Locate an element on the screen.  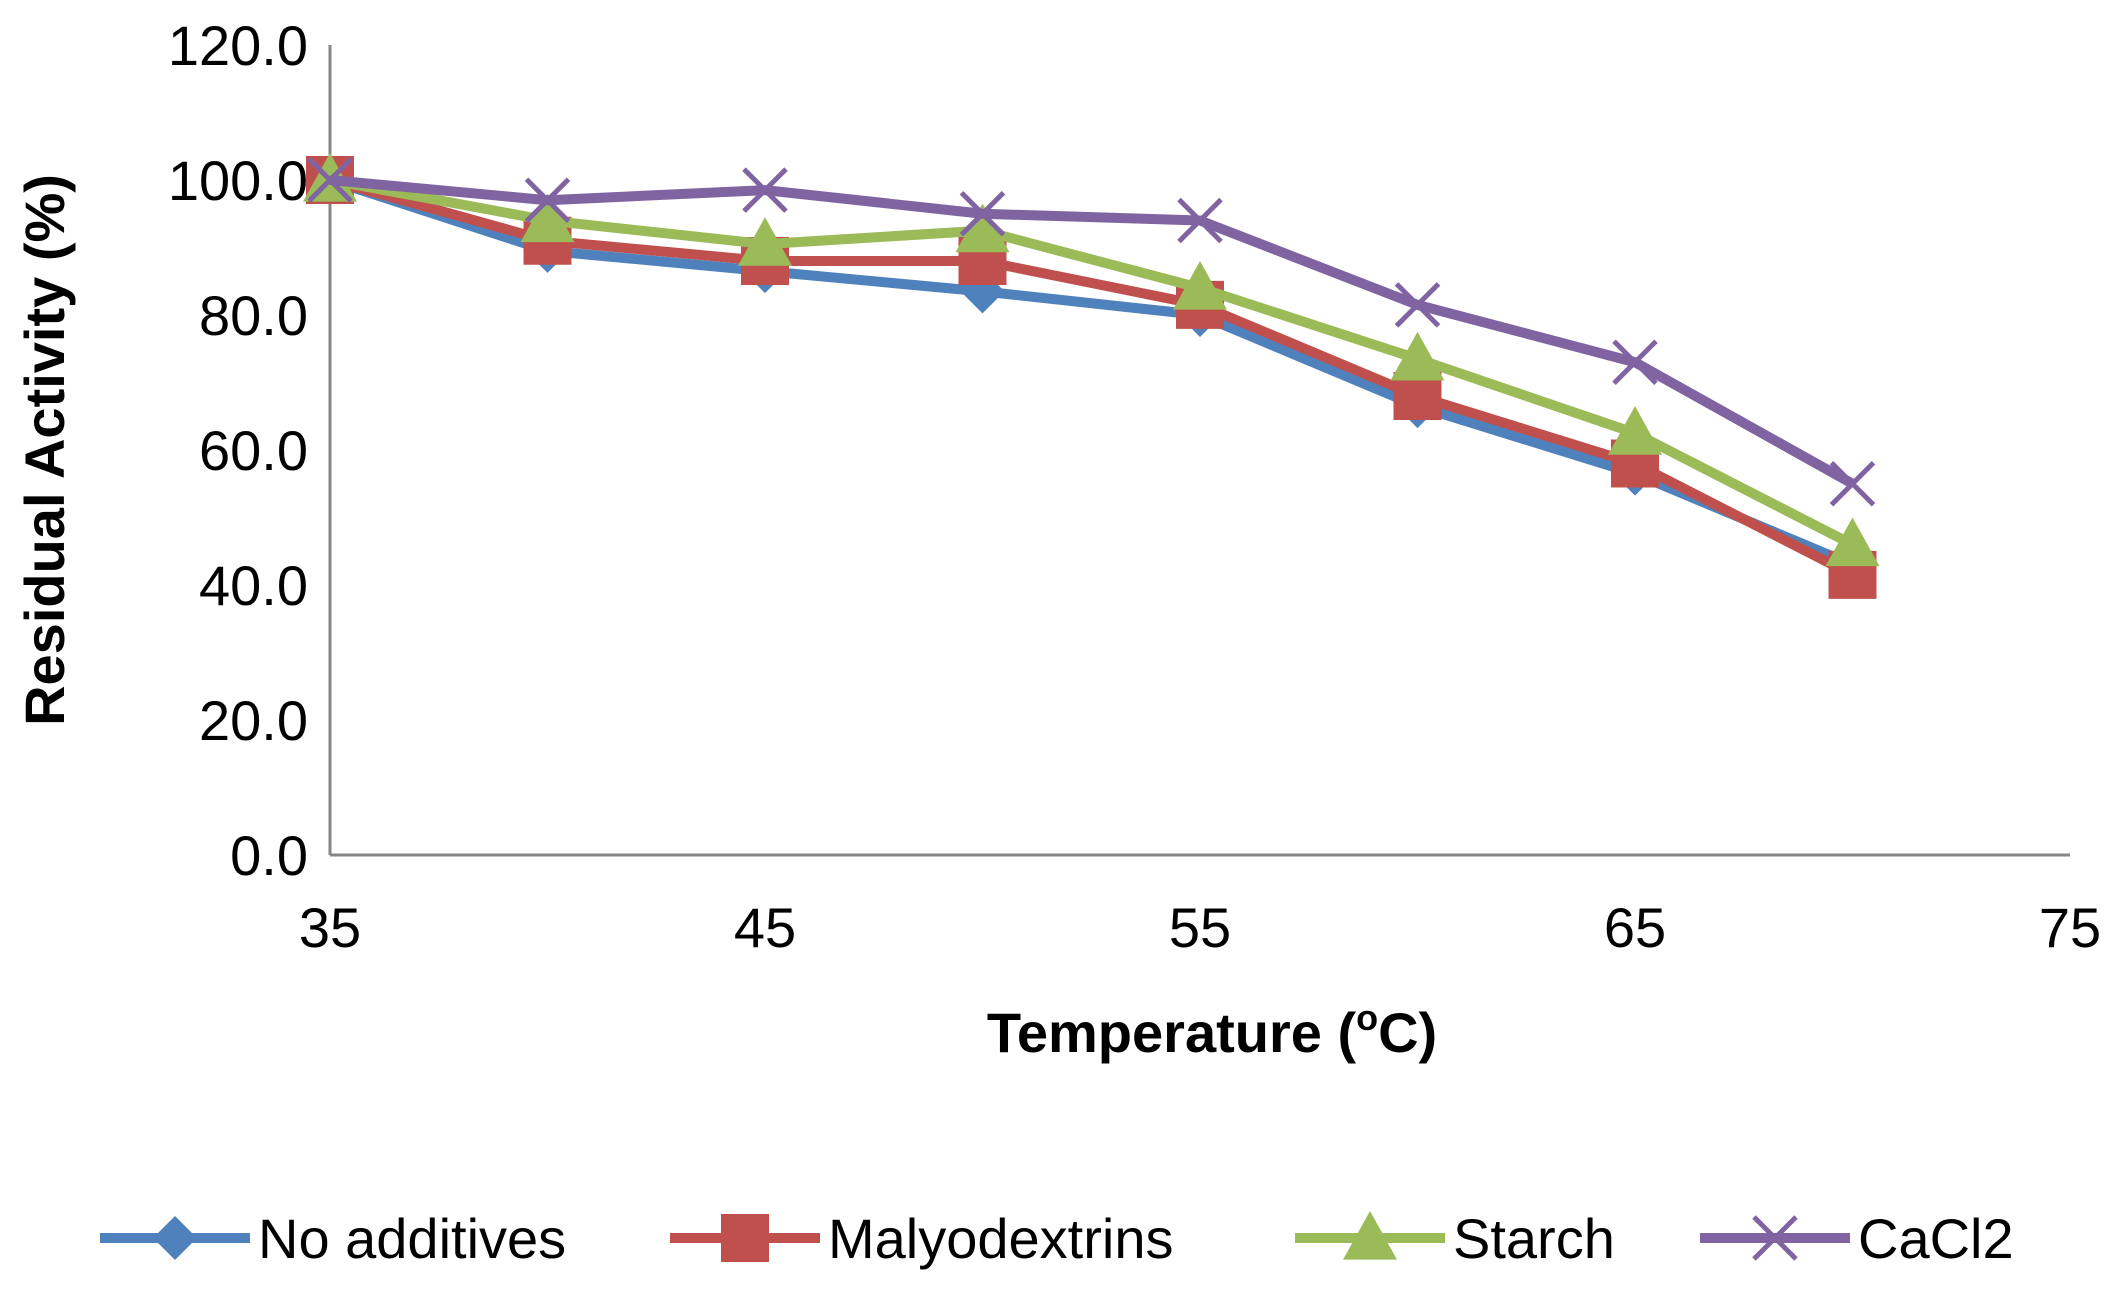
x-tick-label: 75 is located at coordinates (2070, 927).